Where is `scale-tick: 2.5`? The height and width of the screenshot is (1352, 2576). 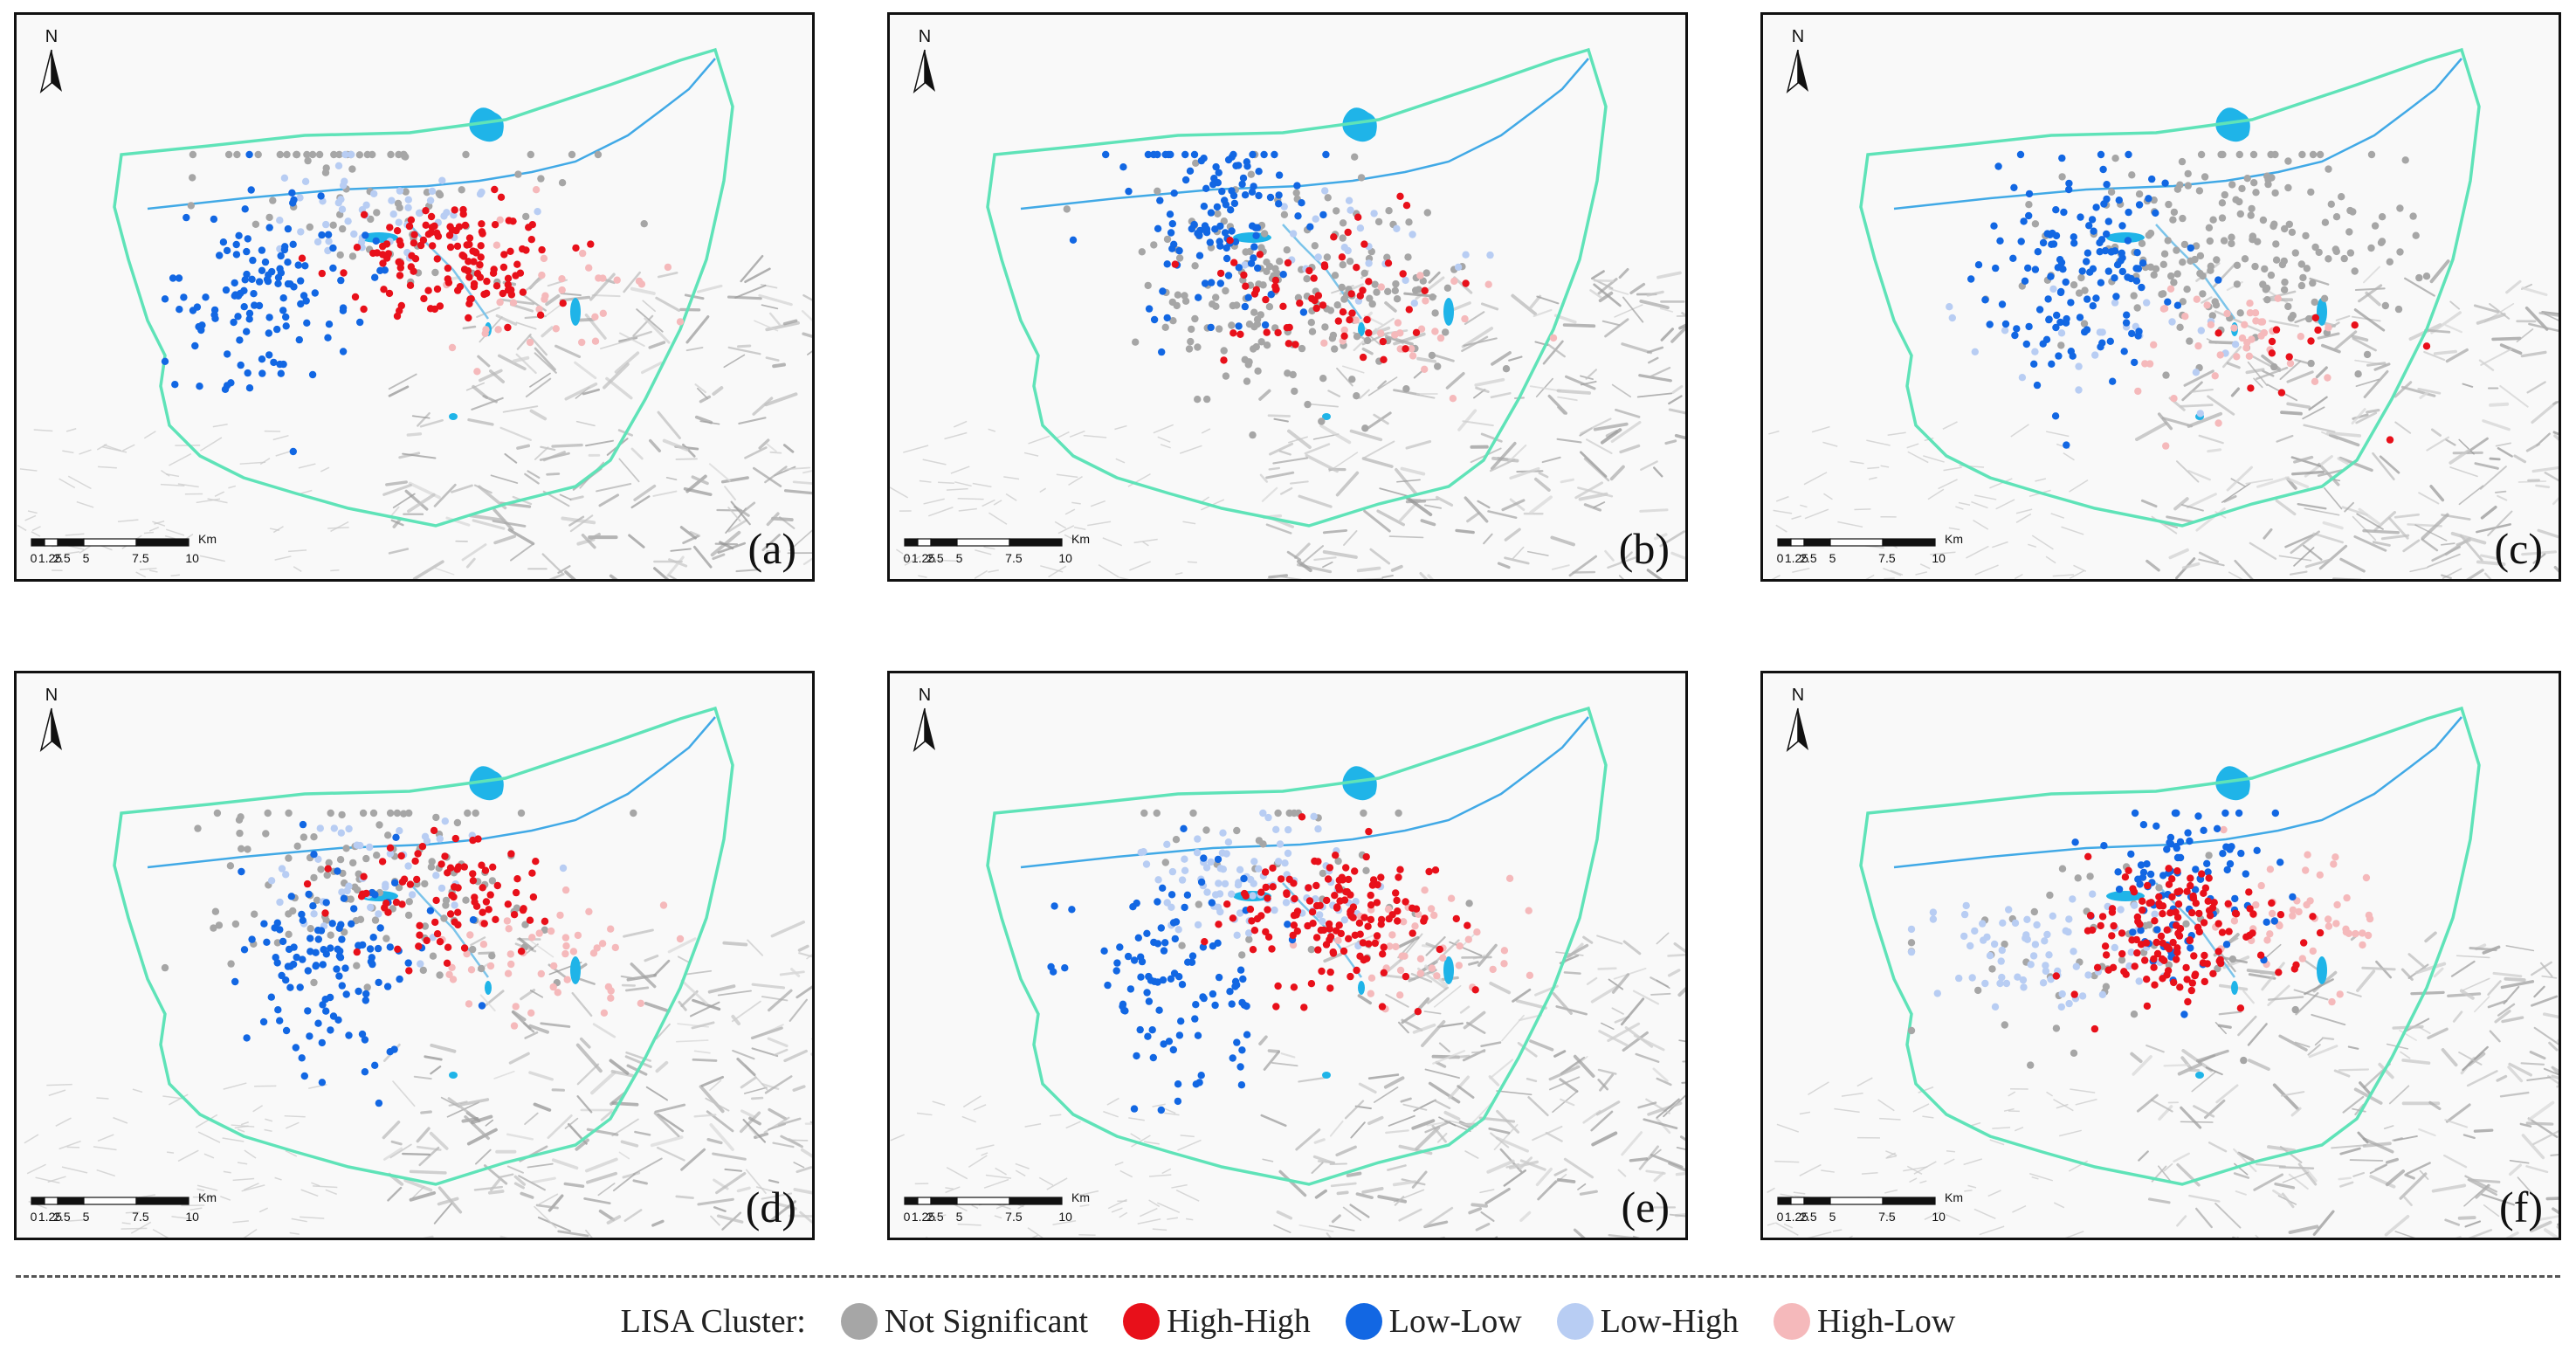 scale-tick: 2.5 is located at coordinates (62, 1217).